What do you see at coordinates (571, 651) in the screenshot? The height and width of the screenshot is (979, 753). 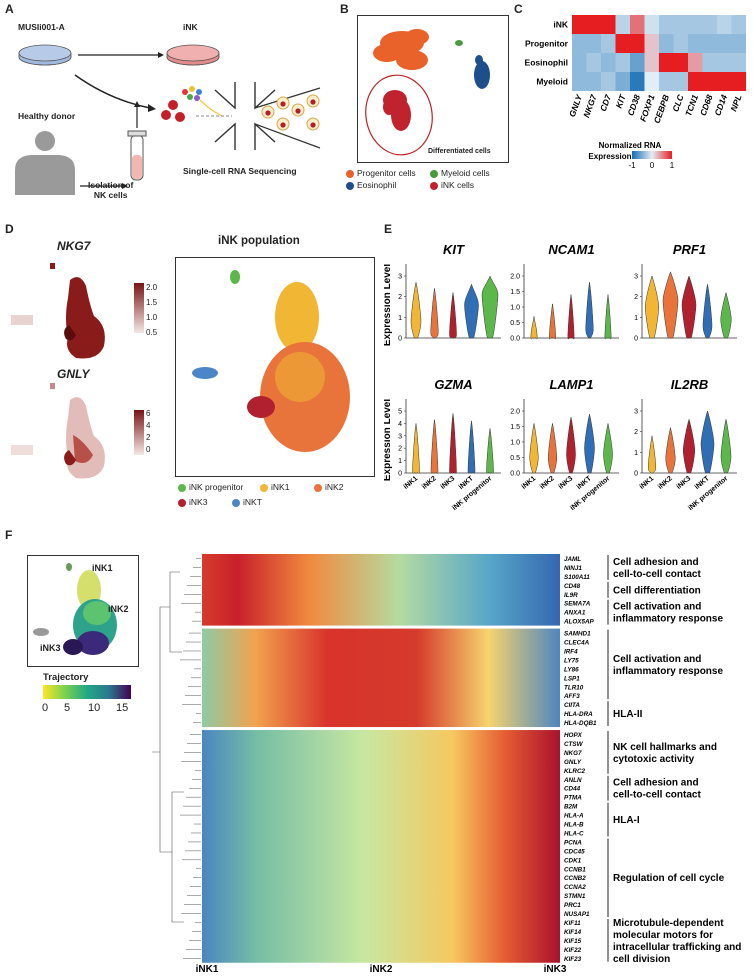 I see `gene-label: IRF4` at bounding box center [571, 651].